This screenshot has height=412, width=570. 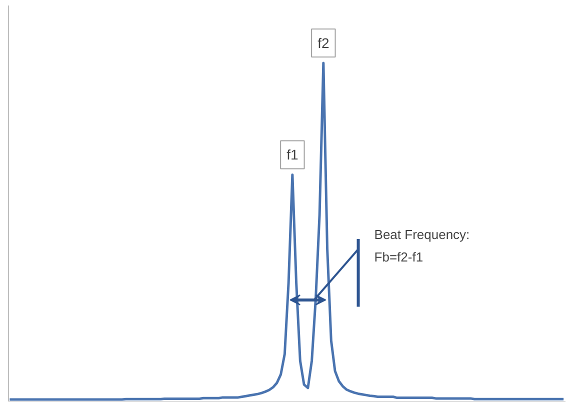 I want to click on annotation: f1, so click(x=292, y=154).